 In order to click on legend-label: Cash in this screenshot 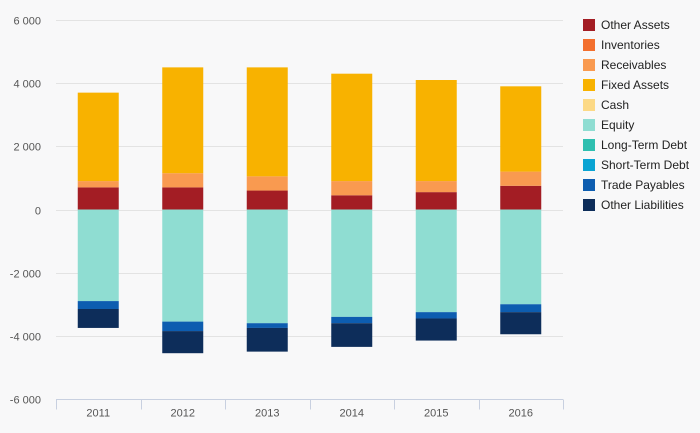, I will do `click(615, 105)`.